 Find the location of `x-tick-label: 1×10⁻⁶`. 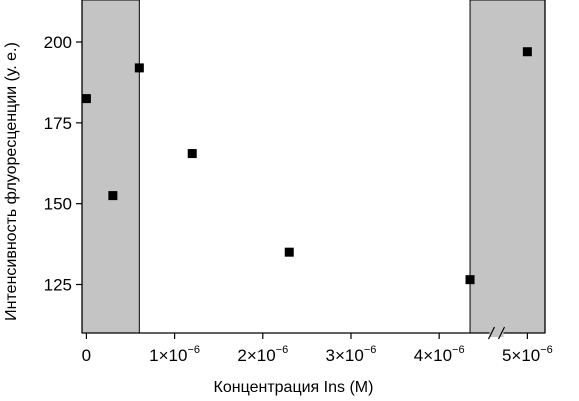

x-tick-label: 1×10⁻⁶ is located at coordinates (174, 354).